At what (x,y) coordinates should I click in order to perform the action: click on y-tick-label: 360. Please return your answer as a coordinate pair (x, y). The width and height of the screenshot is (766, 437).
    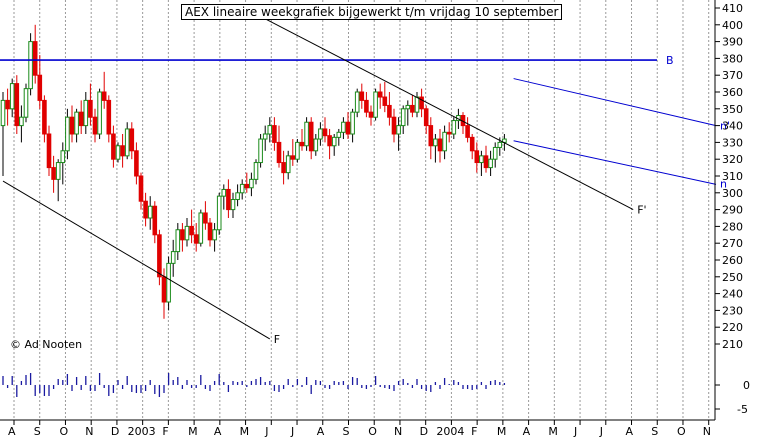
    Looking at the image, I should click on (732, 92).